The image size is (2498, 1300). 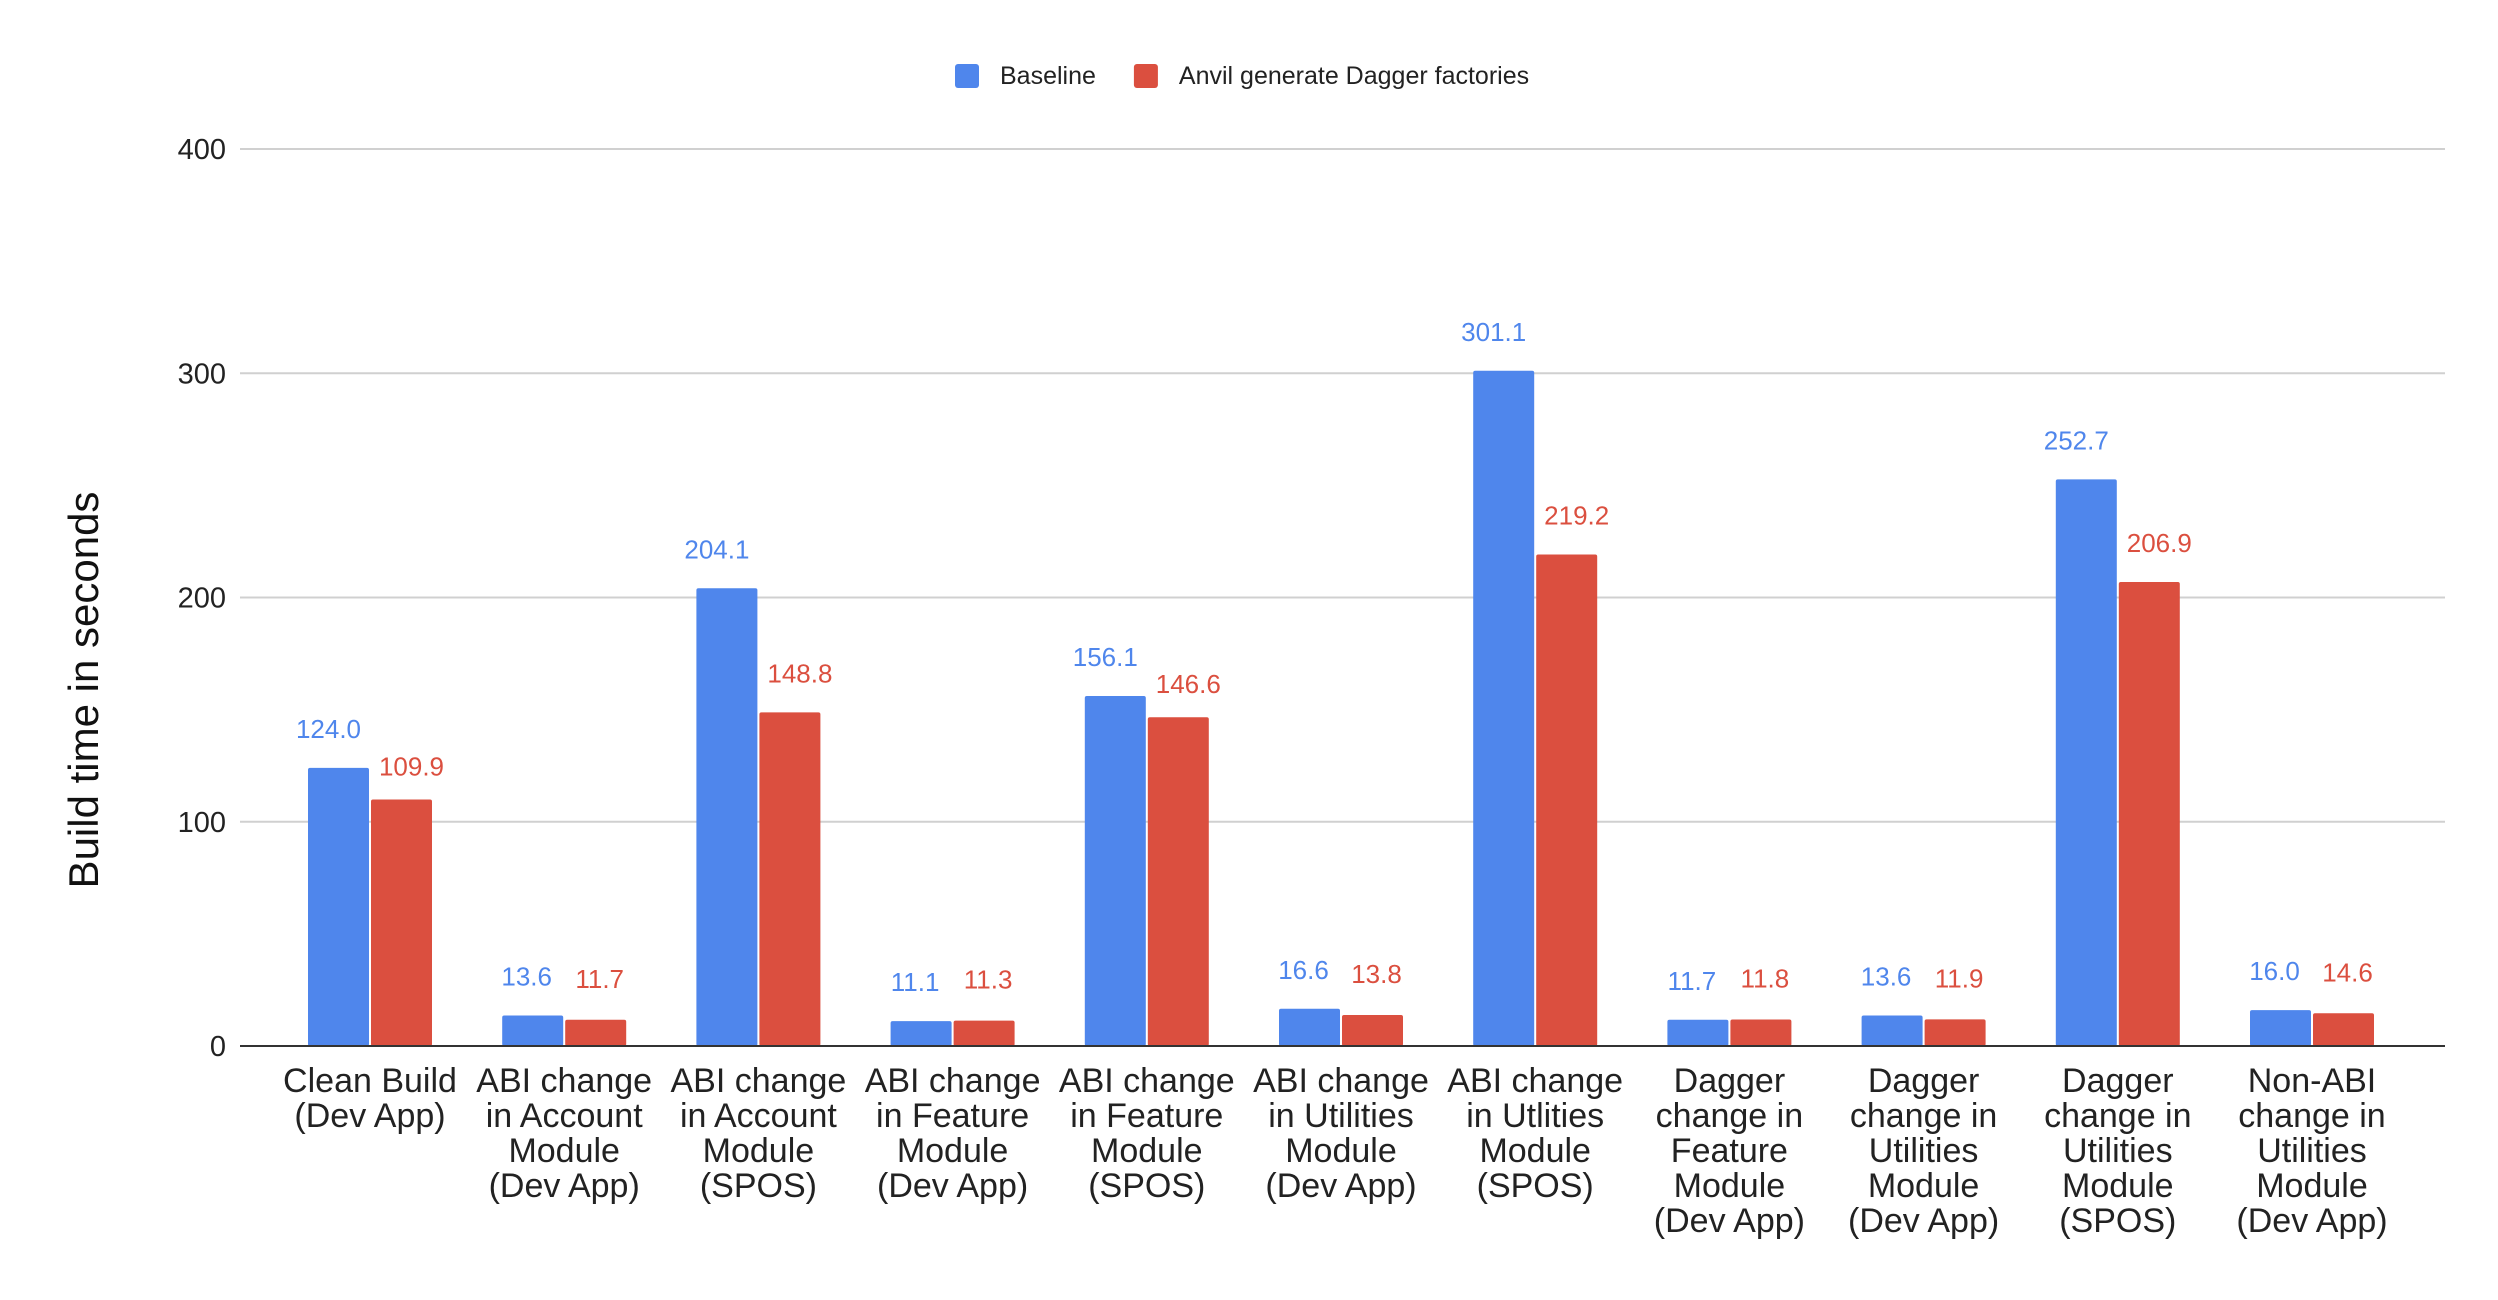 I want to click on x-tick-label: ABI change in Feature Module (Dev App), so click(x=953, y=1133).